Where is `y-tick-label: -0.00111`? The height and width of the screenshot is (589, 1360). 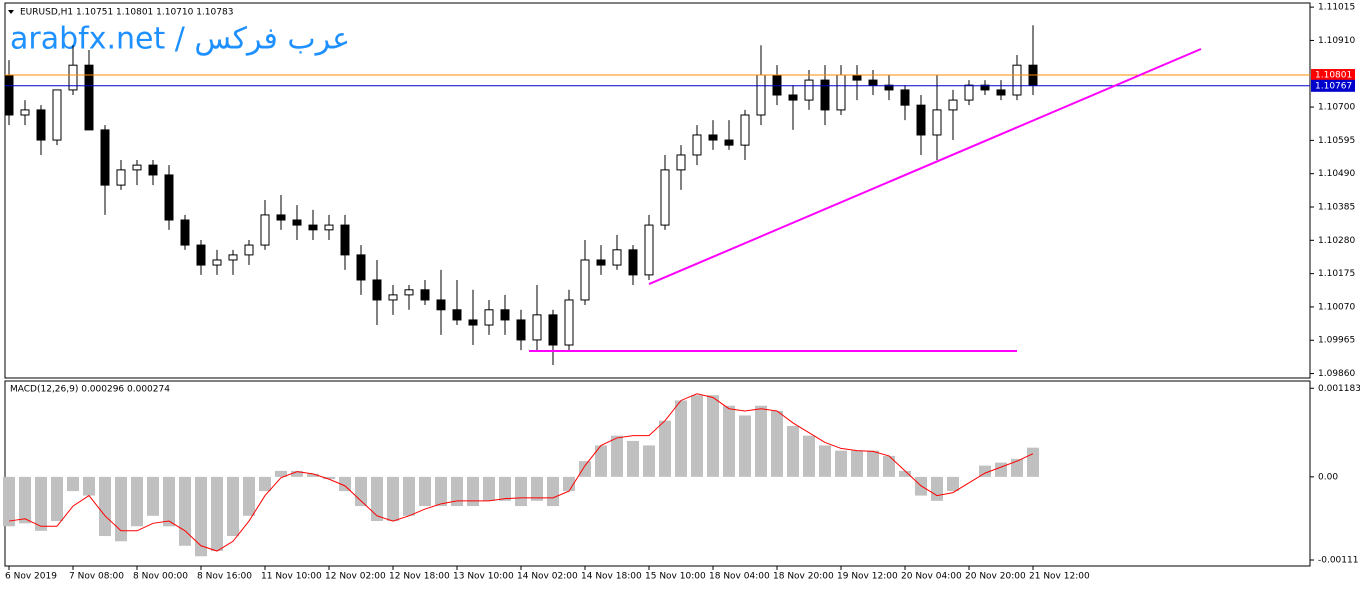 y-tick-label: -0.00111 is located at coordinates (1338, 561).